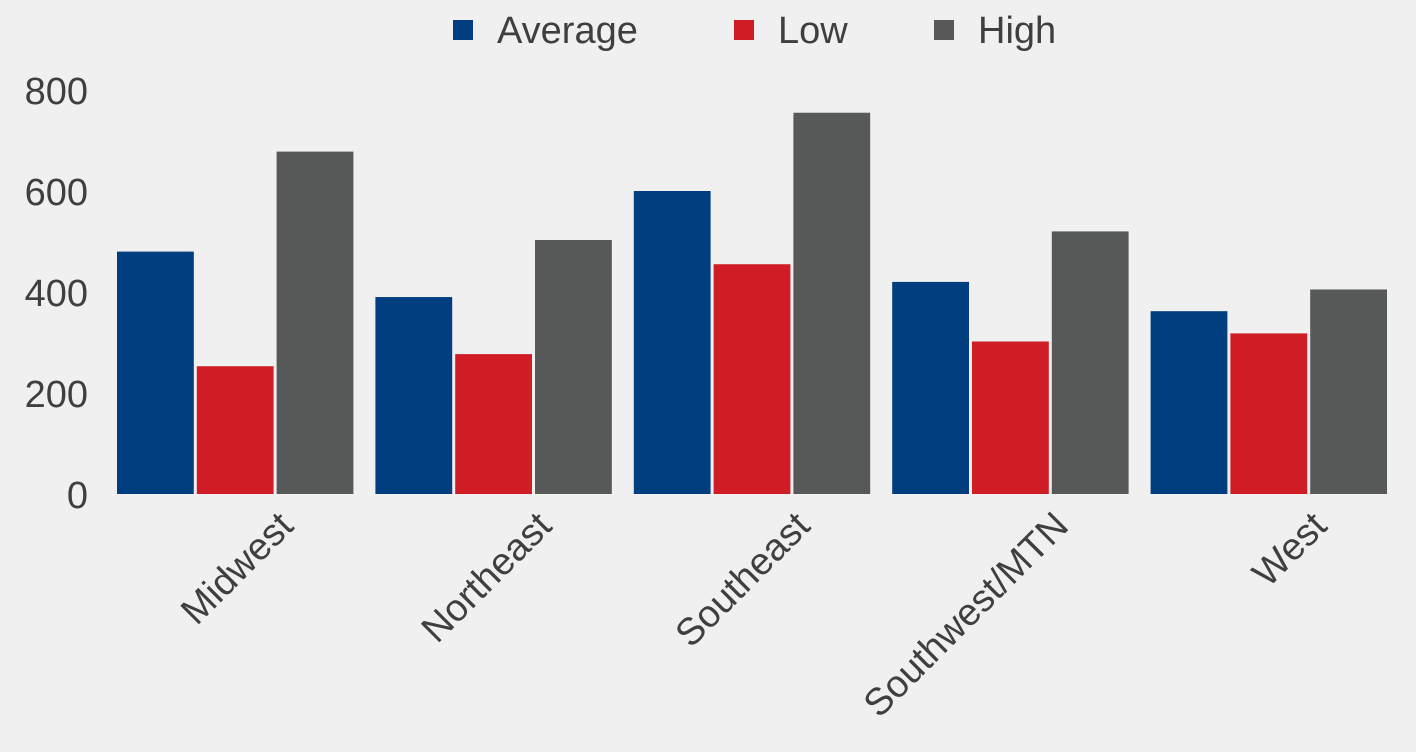 Image resolution: width=1416 pixels, height=752 pixels. Describe the element at coordinates (487, 577) in the screenshot. I see `x-category-label: Northeast` at that location.